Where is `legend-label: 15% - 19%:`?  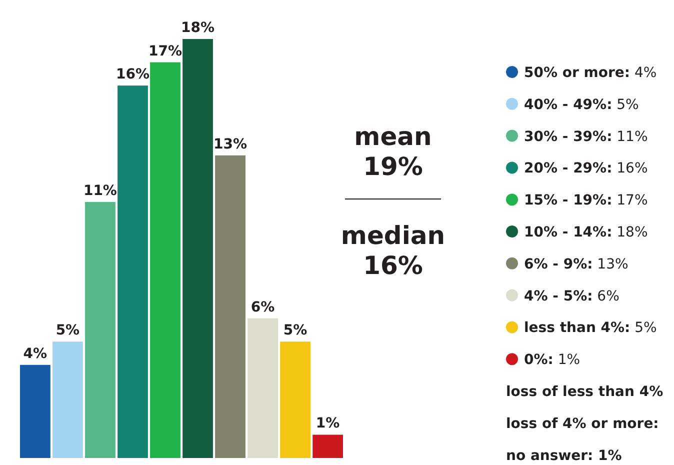
legend-label: 15% - 19%: is located at coordinates (568, 200).